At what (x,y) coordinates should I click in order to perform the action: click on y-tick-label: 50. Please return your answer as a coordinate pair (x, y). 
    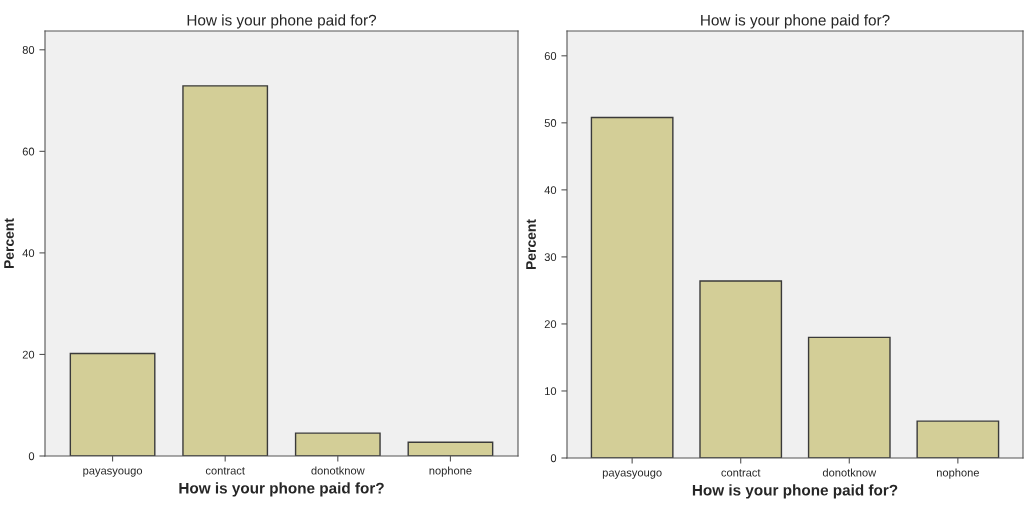
    Looking at the image, I should click on (550, 123).